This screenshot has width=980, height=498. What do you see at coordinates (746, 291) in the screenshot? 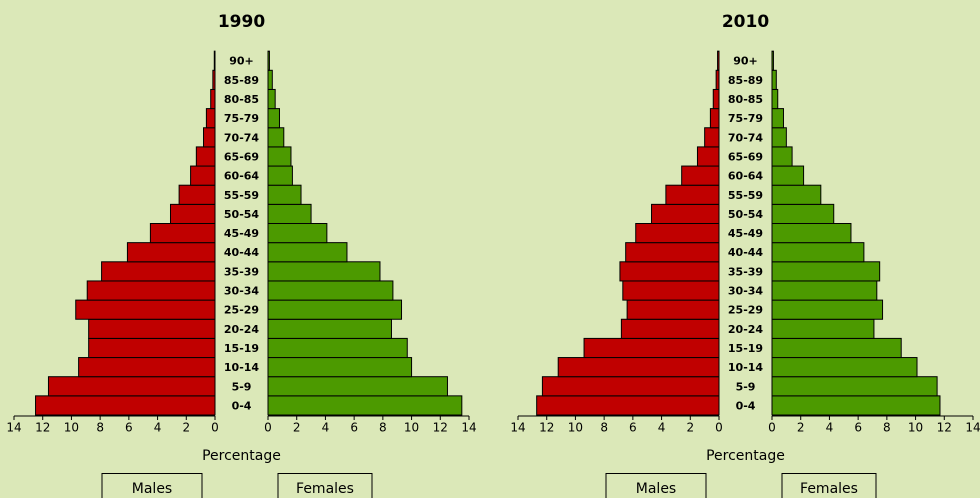
I see `category-label: 30-34` at bounding box center [746, 291].